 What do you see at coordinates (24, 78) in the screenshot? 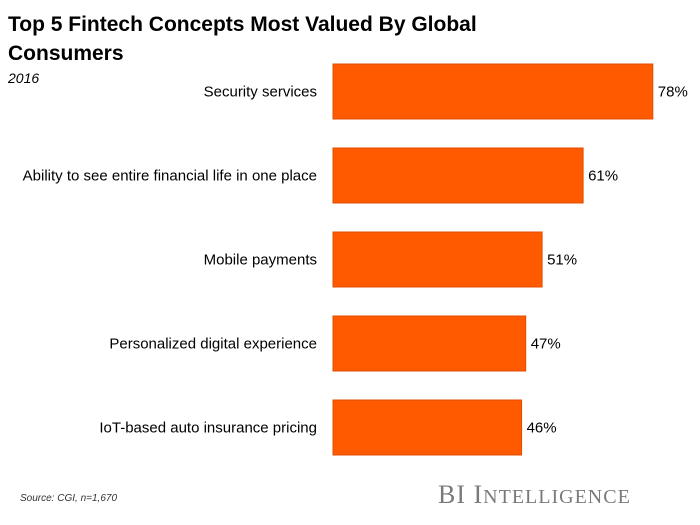
I see `chart-subtitle: 2016` at bounding box center [24, 78].